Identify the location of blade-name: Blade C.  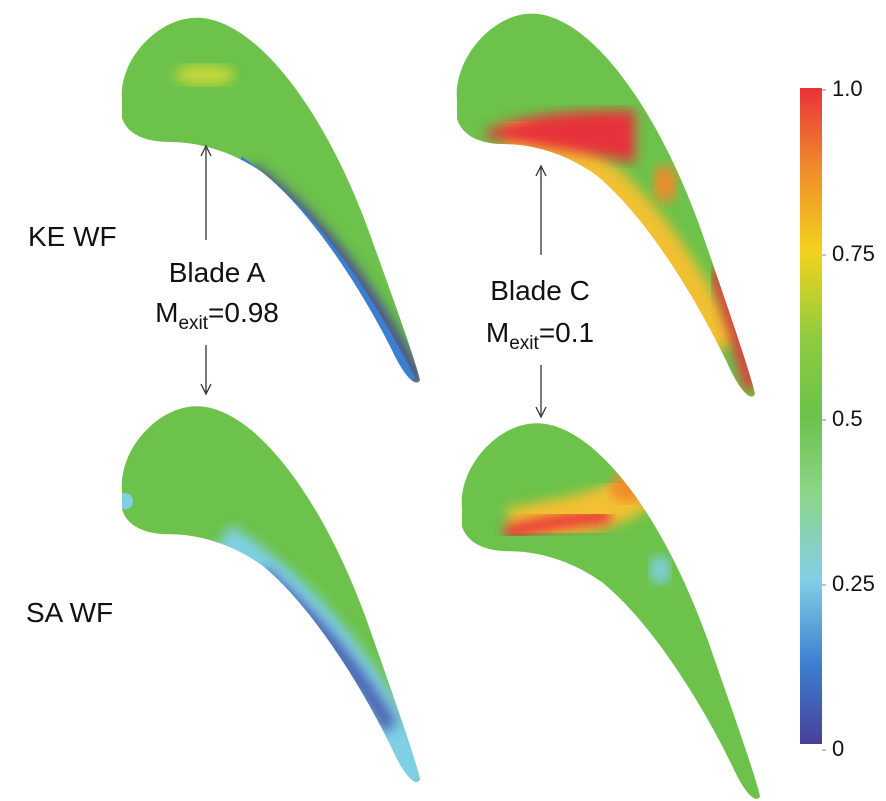
(540, 290).